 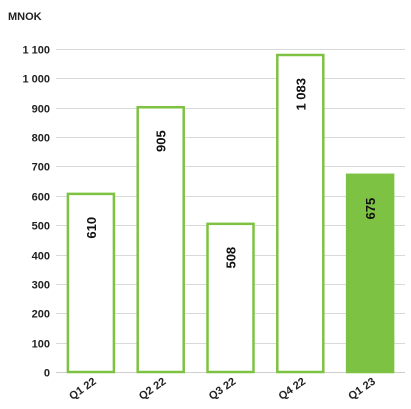 I want to click on data-label: 905, so click(x=161, y=141).